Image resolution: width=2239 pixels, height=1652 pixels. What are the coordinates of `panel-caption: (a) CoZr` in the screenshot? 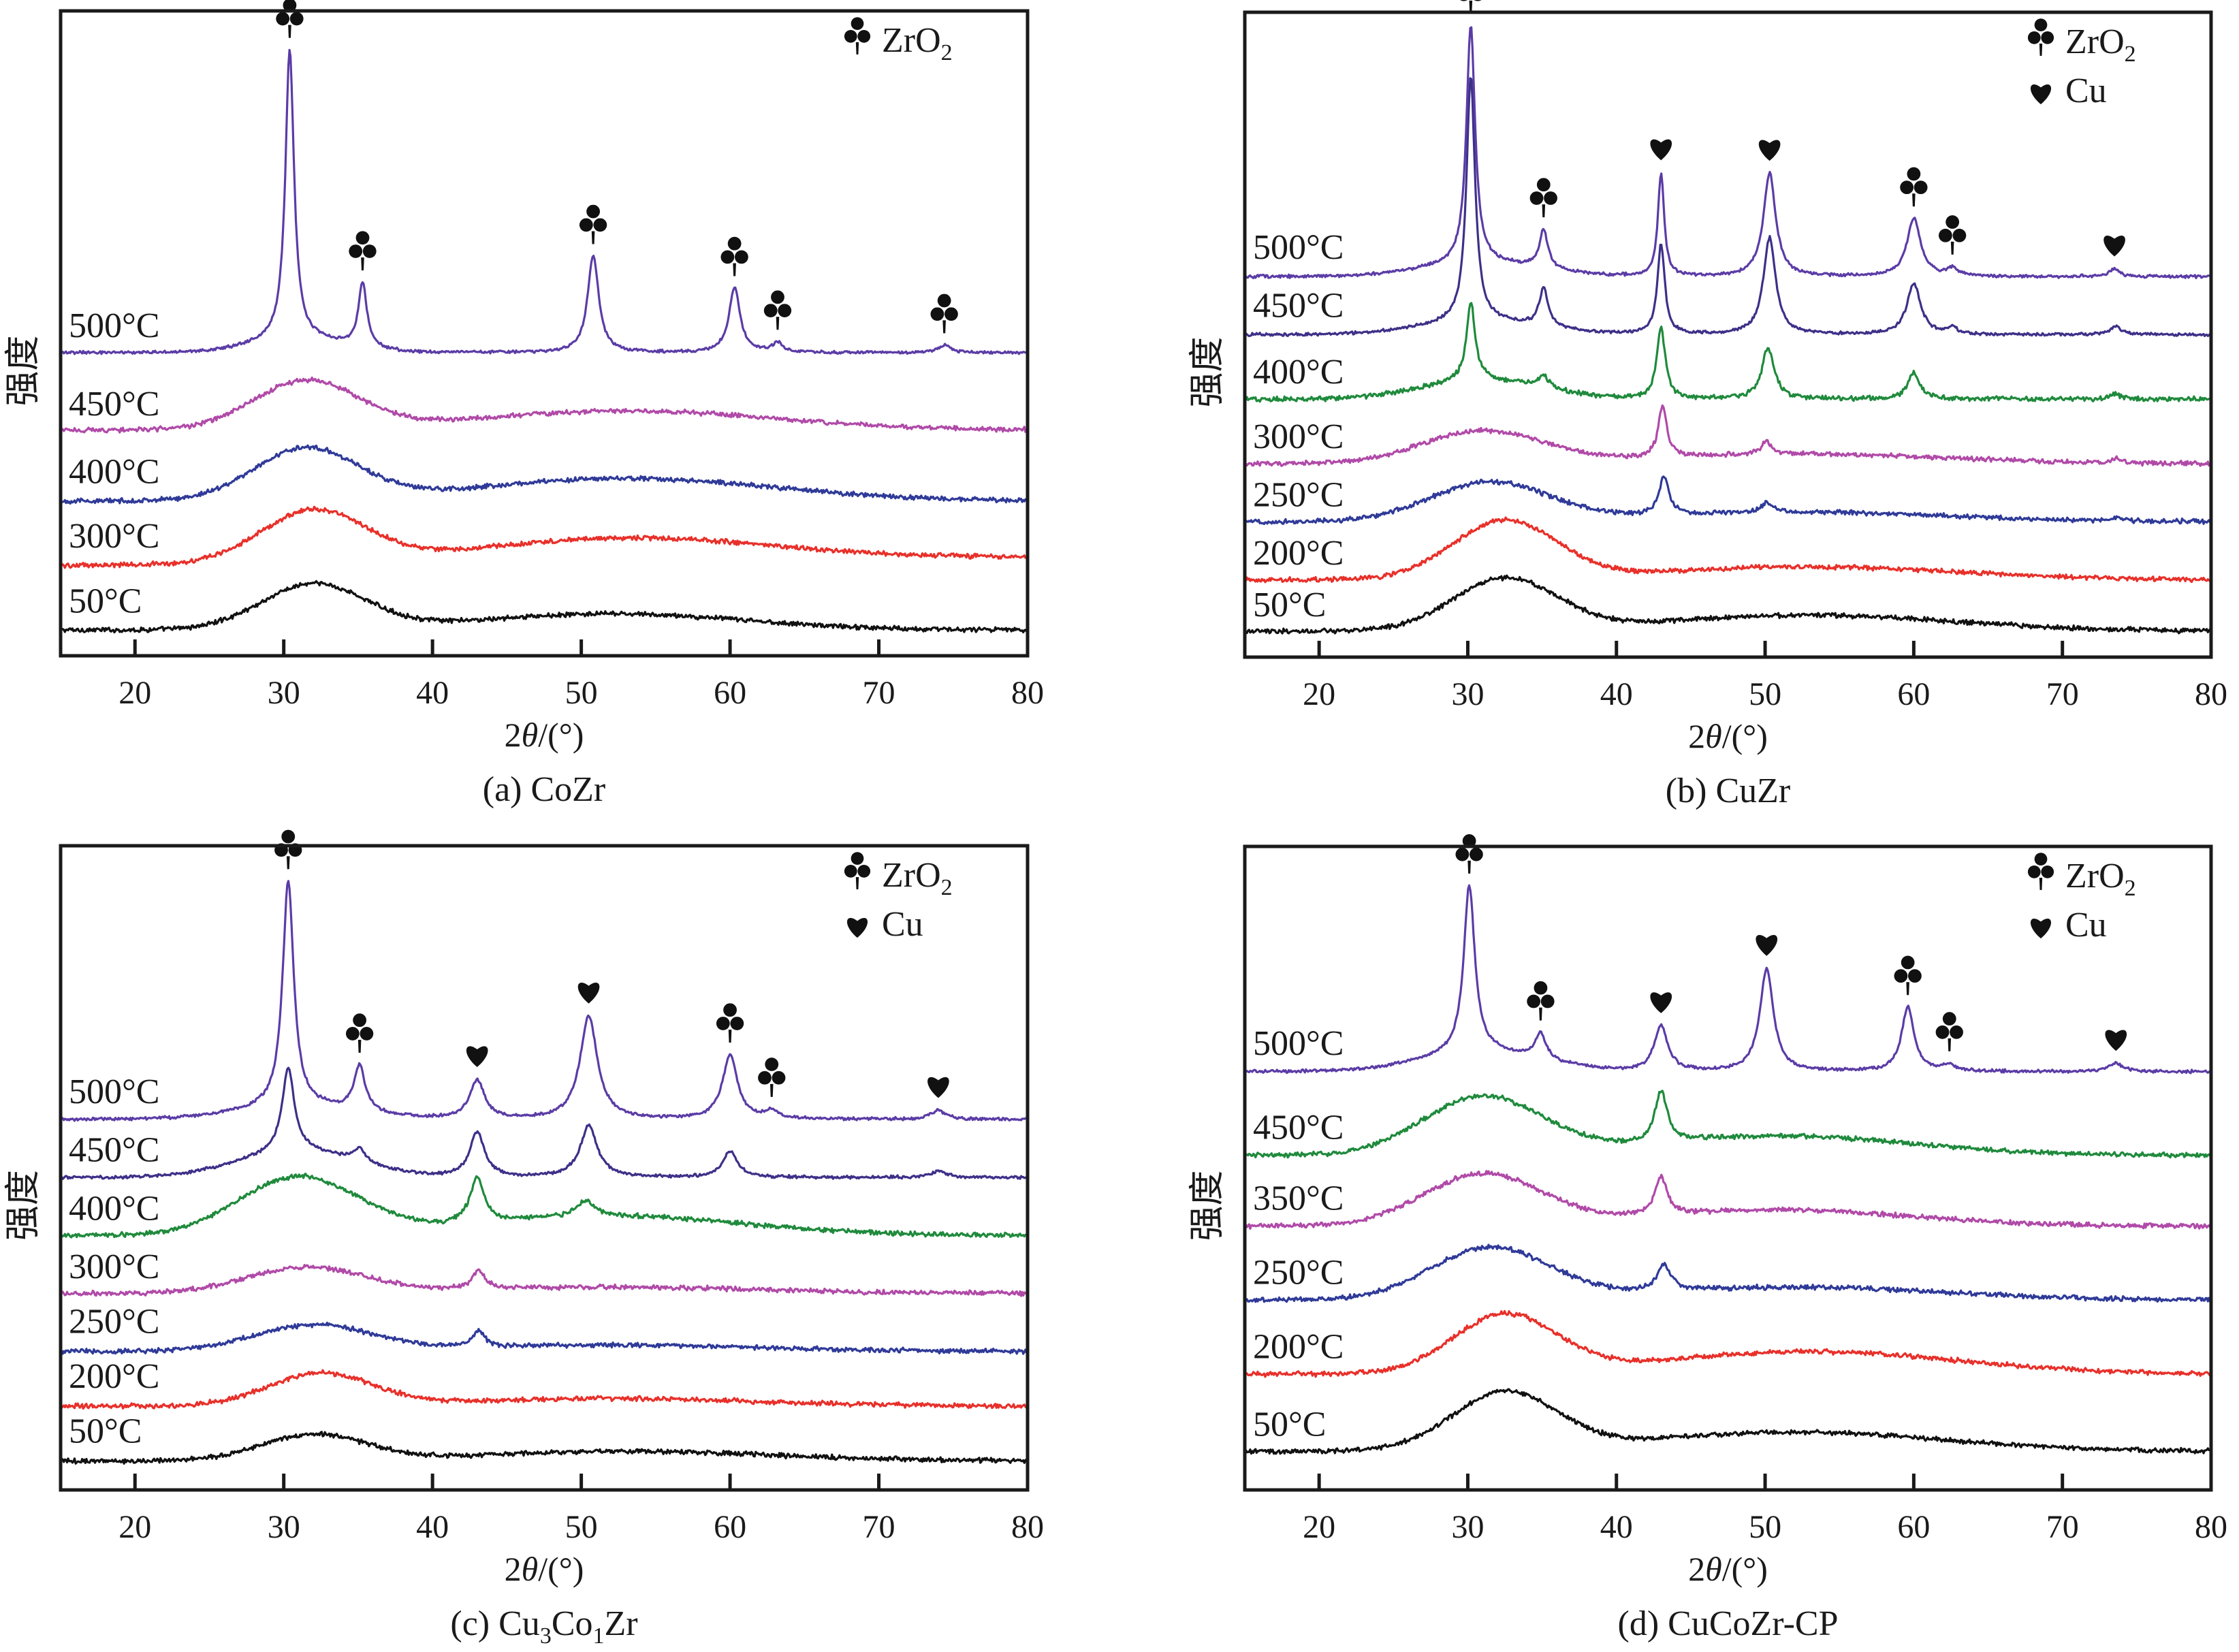 It's located at (544, 789).